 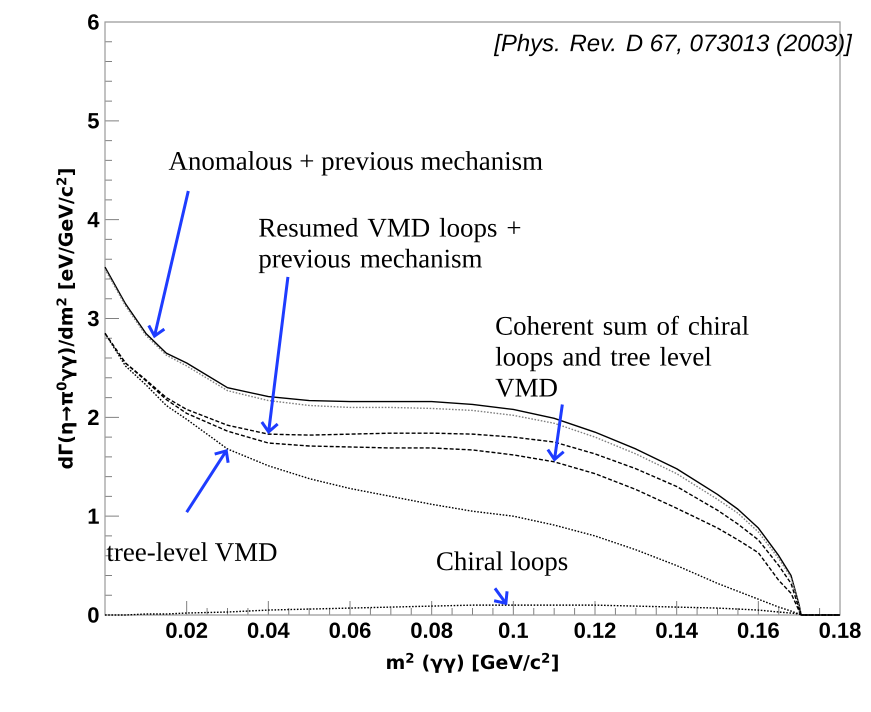 What do you see at coordinates (350, 630) in the screenshot?
I see `x-tick-label: 0.06` at bounding box center [350, 630].